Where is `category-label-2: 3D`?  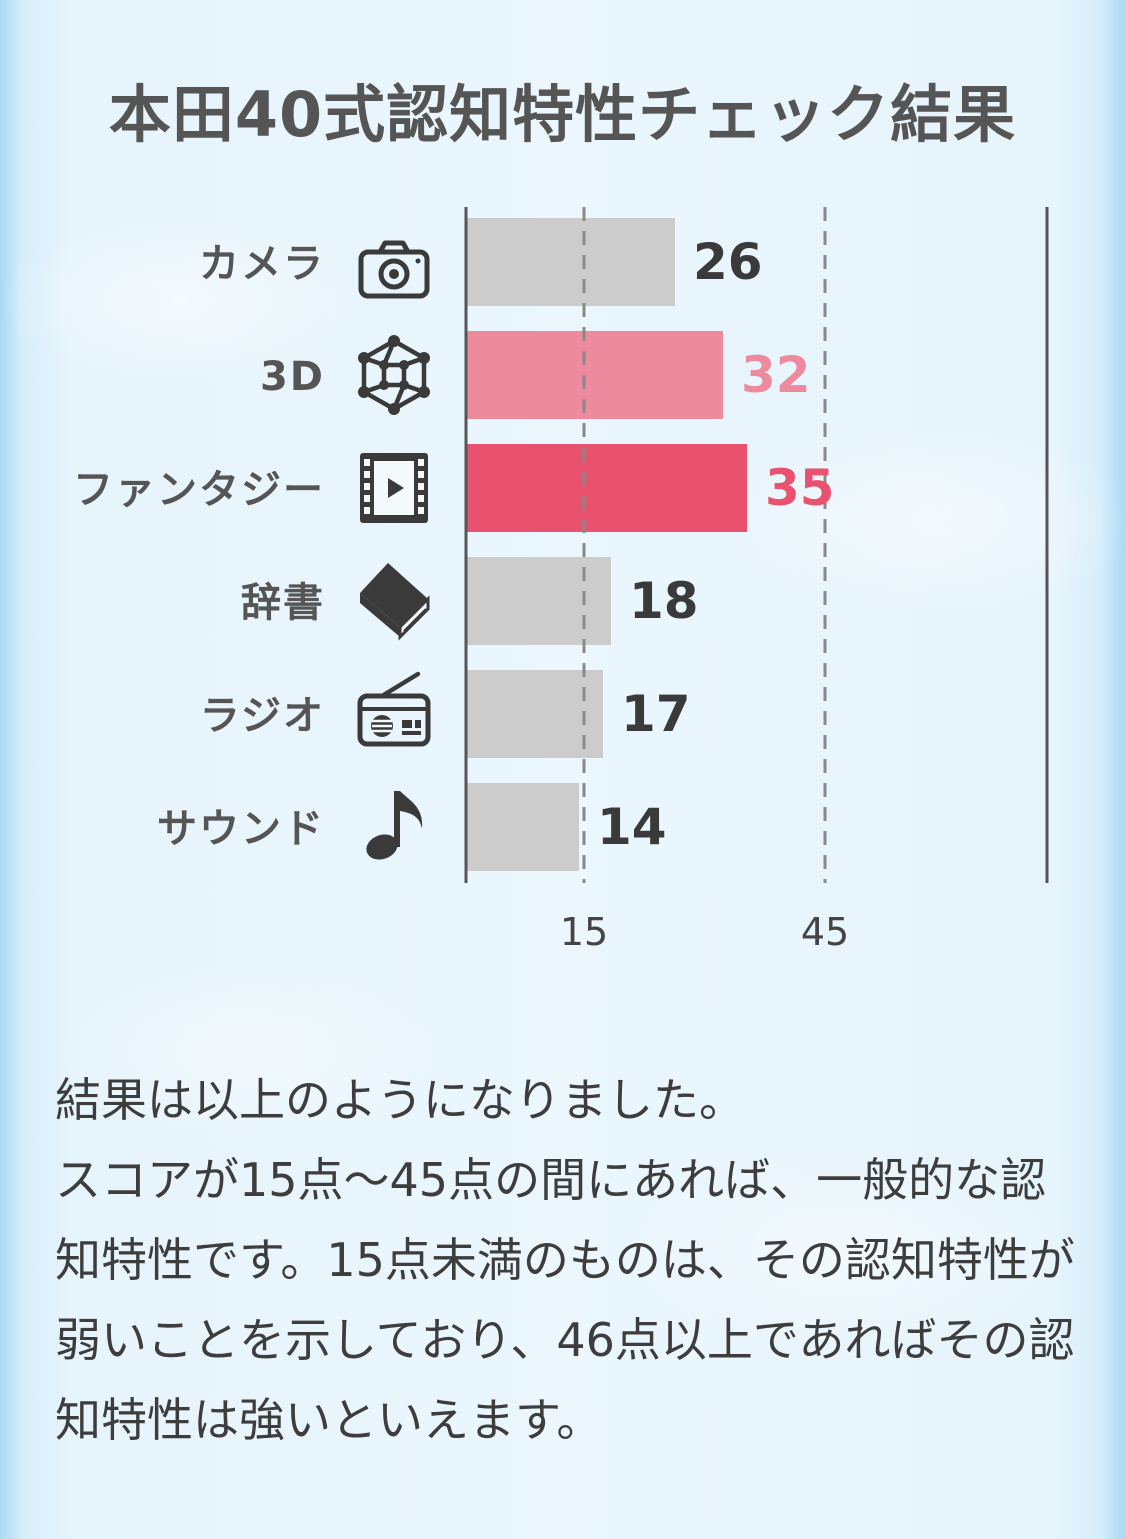
category-label-2: 3D is located at coordinates (292, 377).